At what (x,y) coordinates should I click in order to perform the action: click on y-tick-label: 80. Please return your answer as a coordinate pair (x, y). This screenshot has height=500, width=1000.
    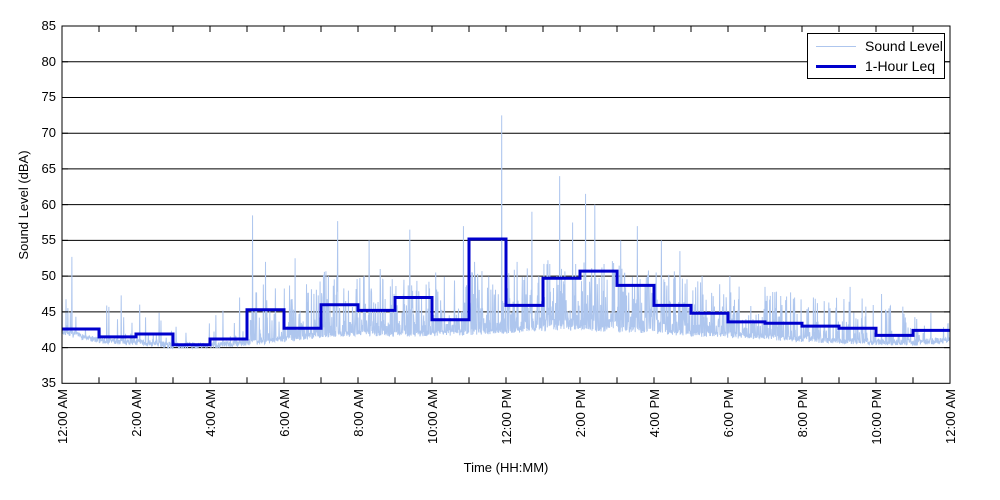
    Looking at the image, I should click on (48, 61).